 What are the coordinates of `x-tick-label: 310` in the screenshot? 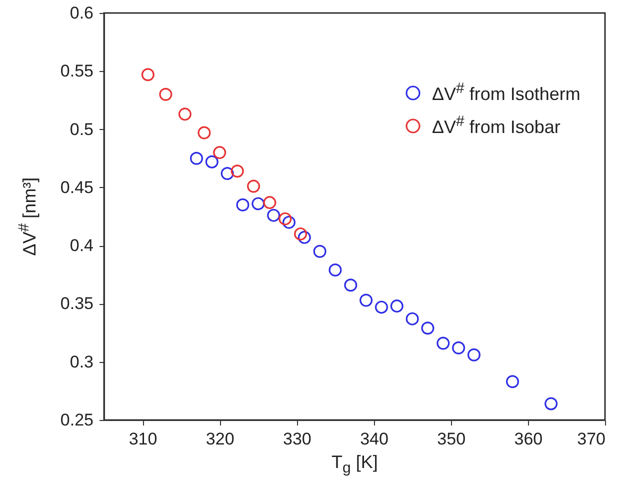 It's located at (143, 439).